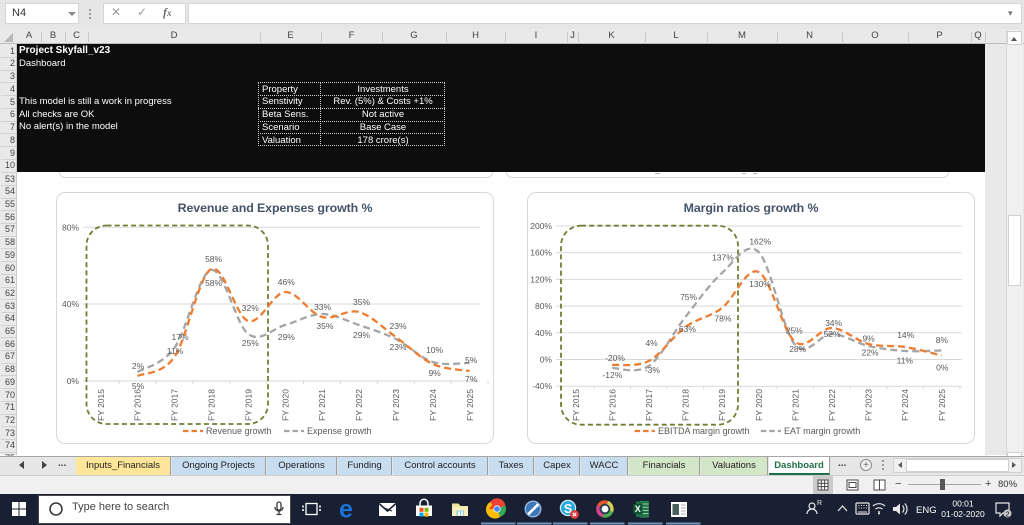  What do you see at coordinates (963, 514) in the screenshot?
I see `svg-text: 01-02-2020` at bounding box center [963, 514].